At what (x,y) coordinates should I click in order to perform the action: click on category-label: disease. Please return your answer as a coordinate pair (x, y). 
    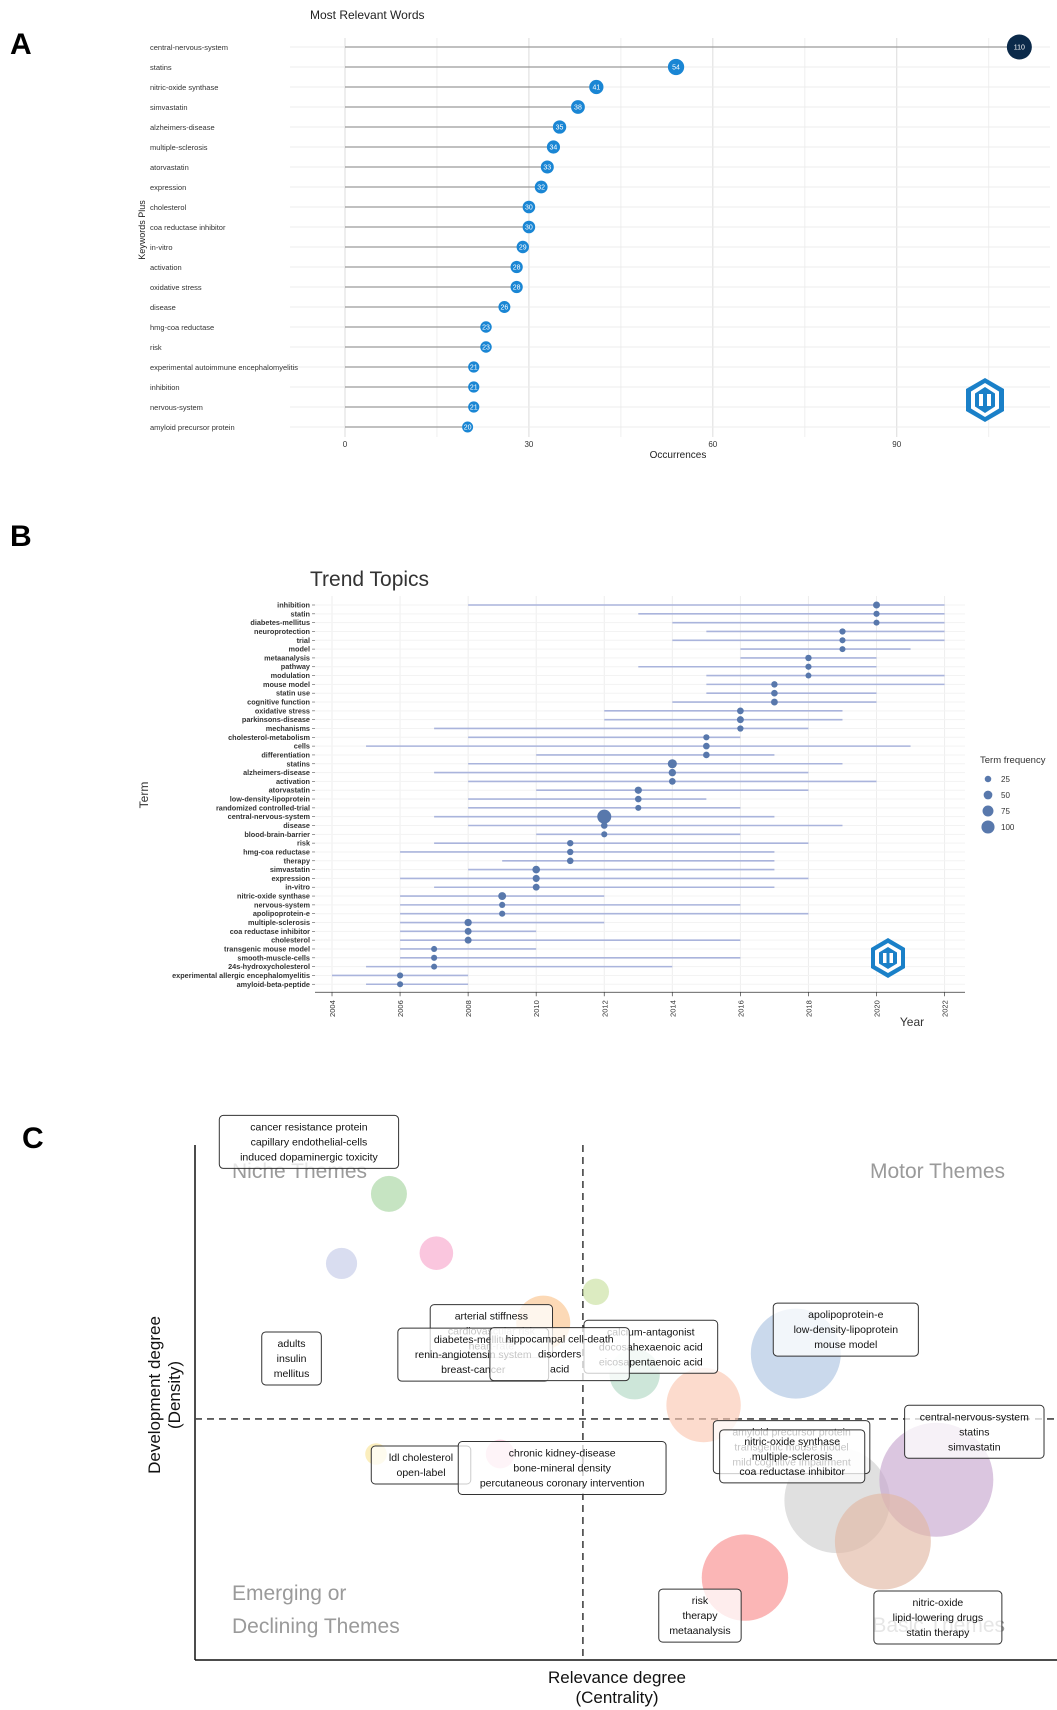
    Looking at the image, I should click on (163, 307).